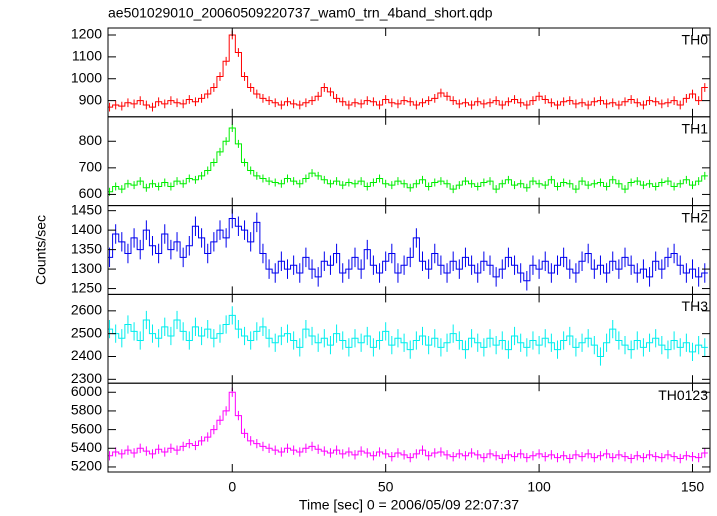 This screenshot has width=717, height=516. Describe the element at coordinates (86, 248) in the screenshot. I see `y-tick-label: 1350` at that location.